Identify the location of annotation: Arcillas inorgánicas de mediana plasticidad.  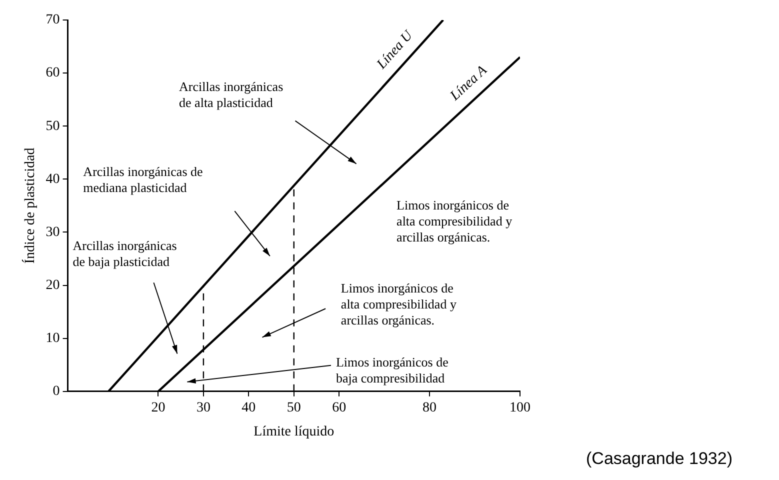
(143, 179).